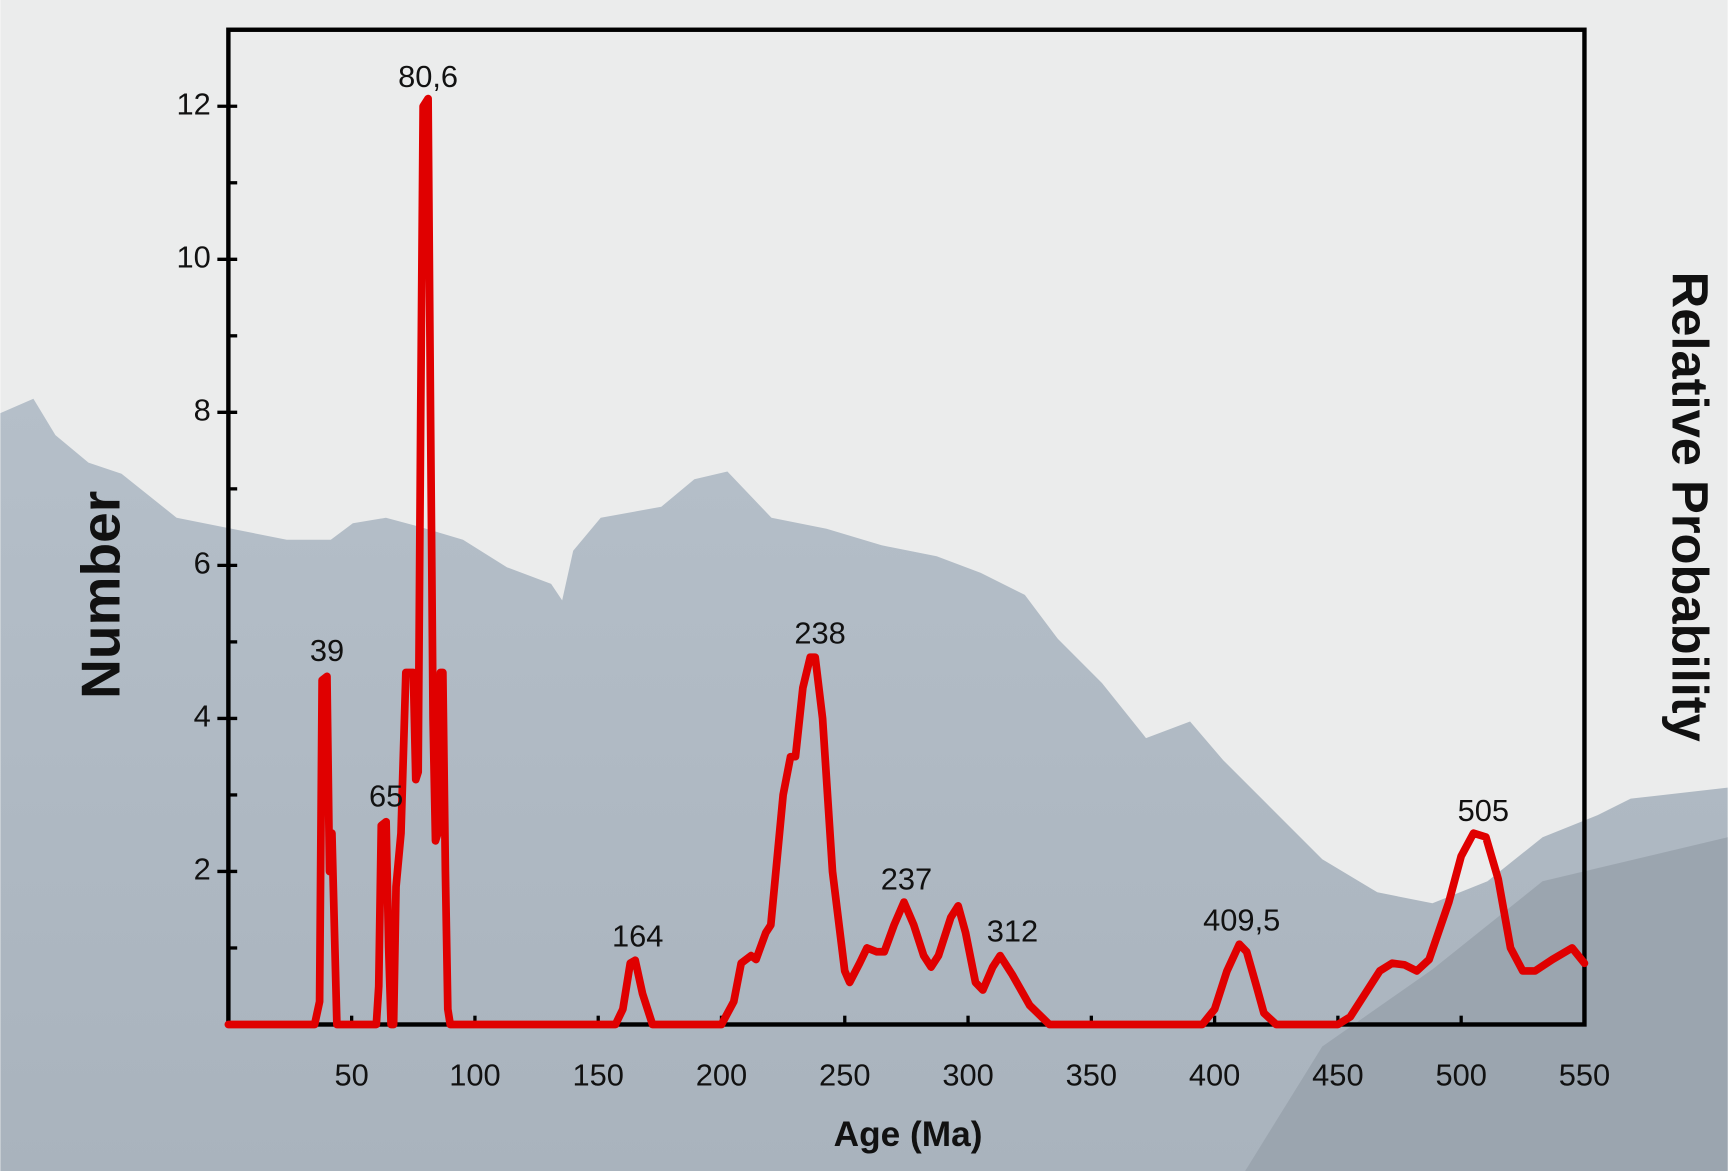 The width and height of the screenshot is (1728, 1176). Describe the element at coordinates (101, 595) in the screenshot. I see `y-axis-title: Number` at that location.